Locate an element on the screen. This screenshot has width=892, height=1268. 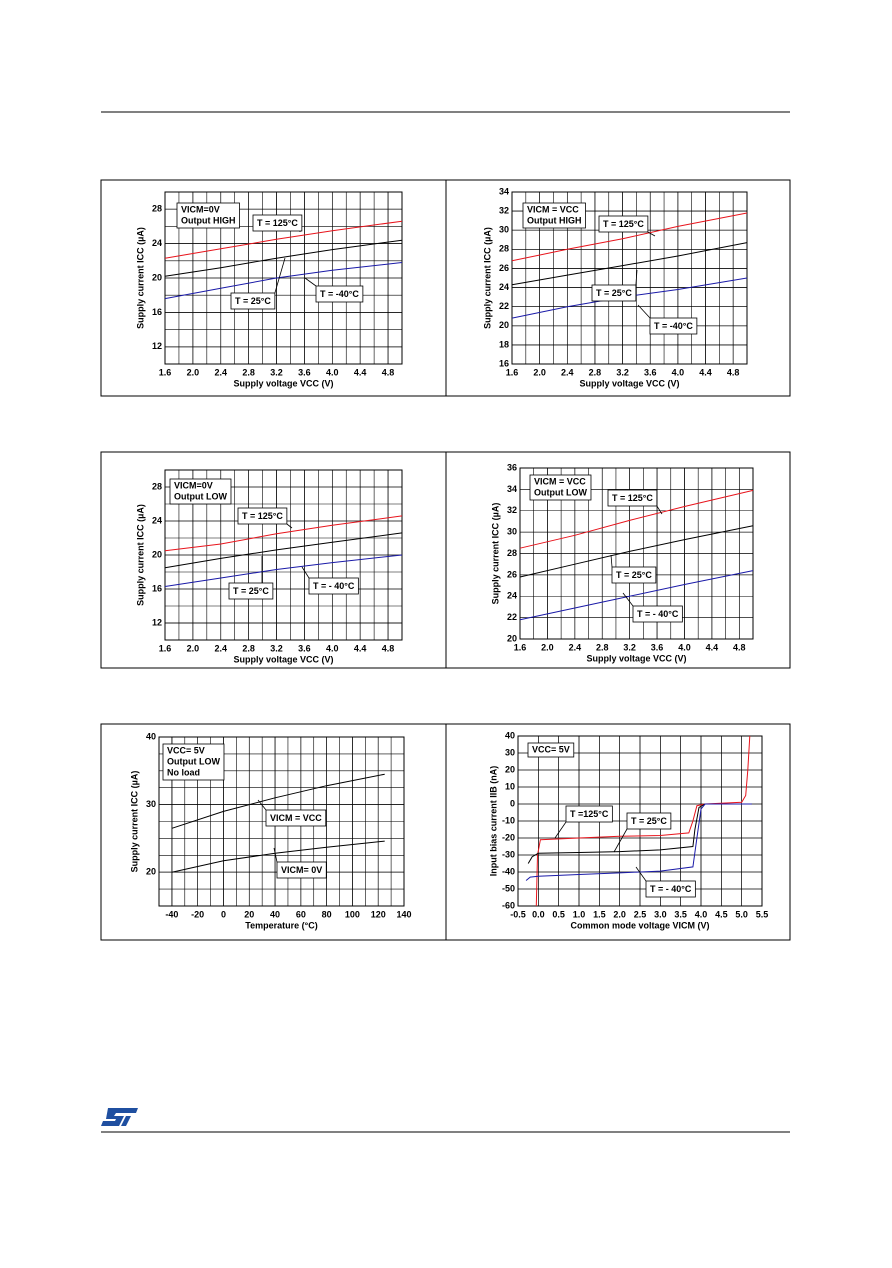
series-callout: VICM = VCC is located at coordinates (292, 813).